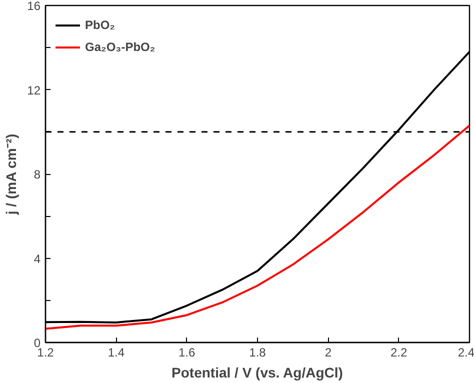  I want to click on x-tick-label: 1.2, so click(45, 353).